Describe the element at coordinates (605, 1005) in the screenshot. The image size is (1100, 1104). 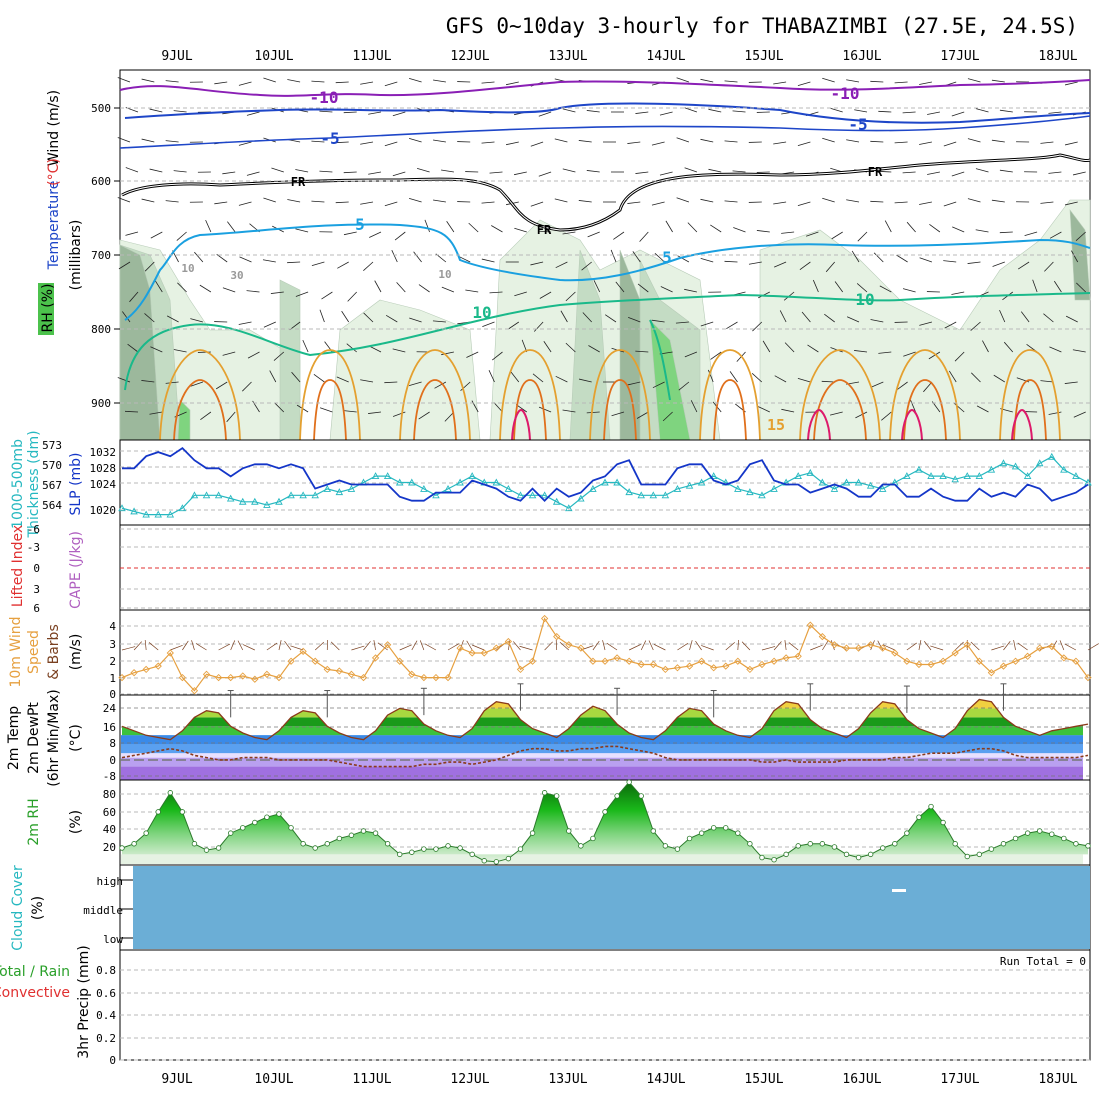
I see `precip-frame` at that location.